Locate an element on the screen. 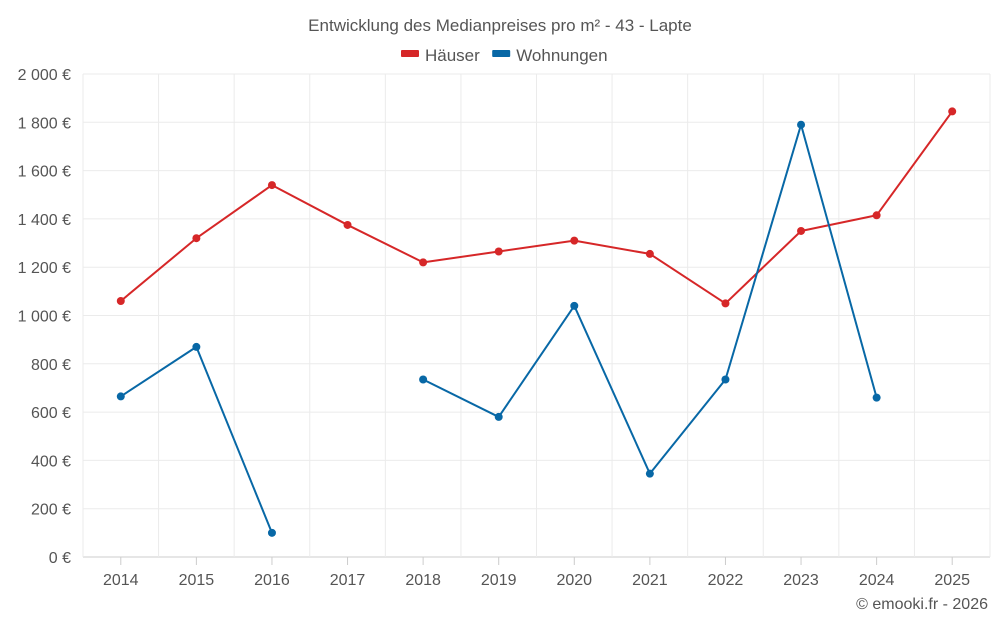 The image size is (1000, 625). legend: Häuser Wohnungen is located at coordinates (504, 55).